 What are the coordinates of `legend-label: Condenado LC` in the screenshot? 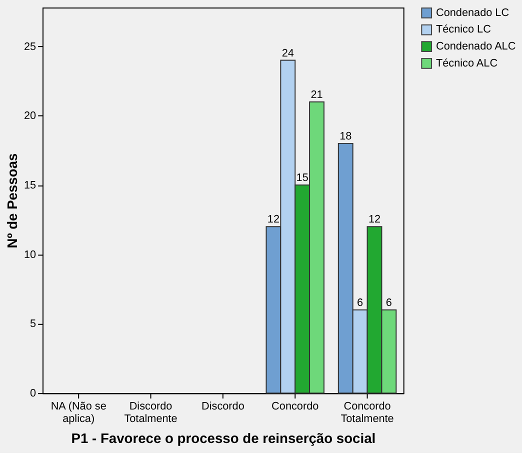 It's located at (473, 12).